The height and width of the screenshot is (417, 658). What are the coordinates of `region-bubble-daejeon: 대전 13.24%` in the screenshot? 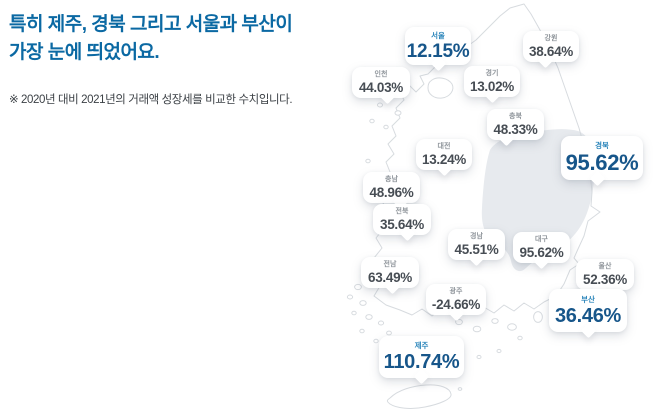 It's located at (444, 158).